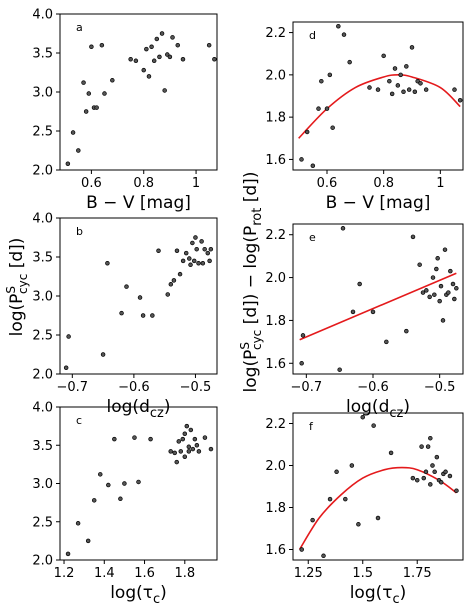  I want to click on y-tick-label-c-0: 2.0, so click(42, 561).